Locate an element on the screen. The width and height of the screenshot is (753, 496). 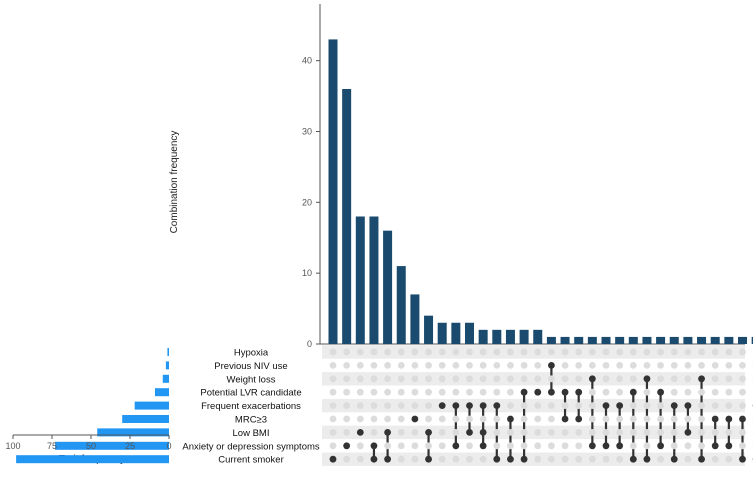
set-label: Potential LVR candidate is located at coordinates (250, 393).